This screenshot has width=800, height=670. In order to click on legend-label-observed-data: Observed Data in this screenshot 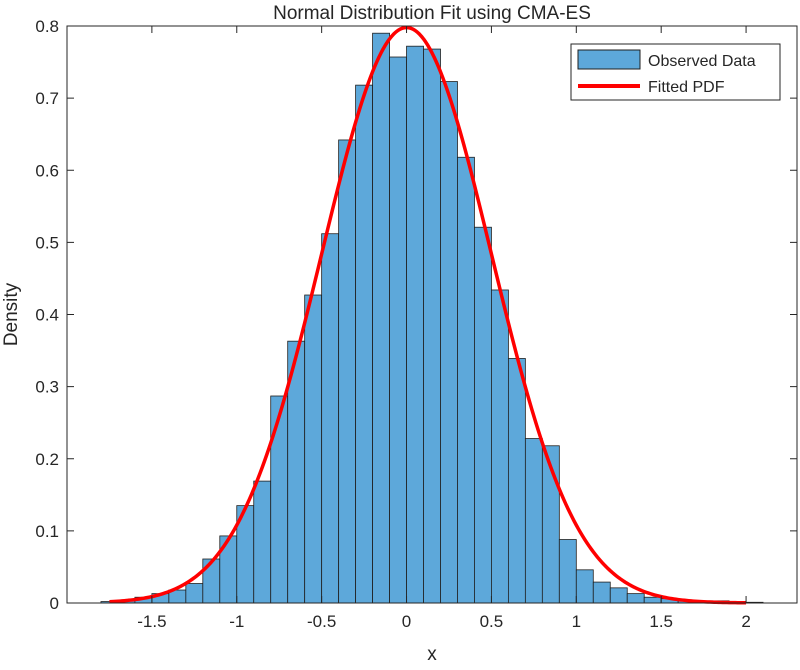, I will do `click(702, 61)`.